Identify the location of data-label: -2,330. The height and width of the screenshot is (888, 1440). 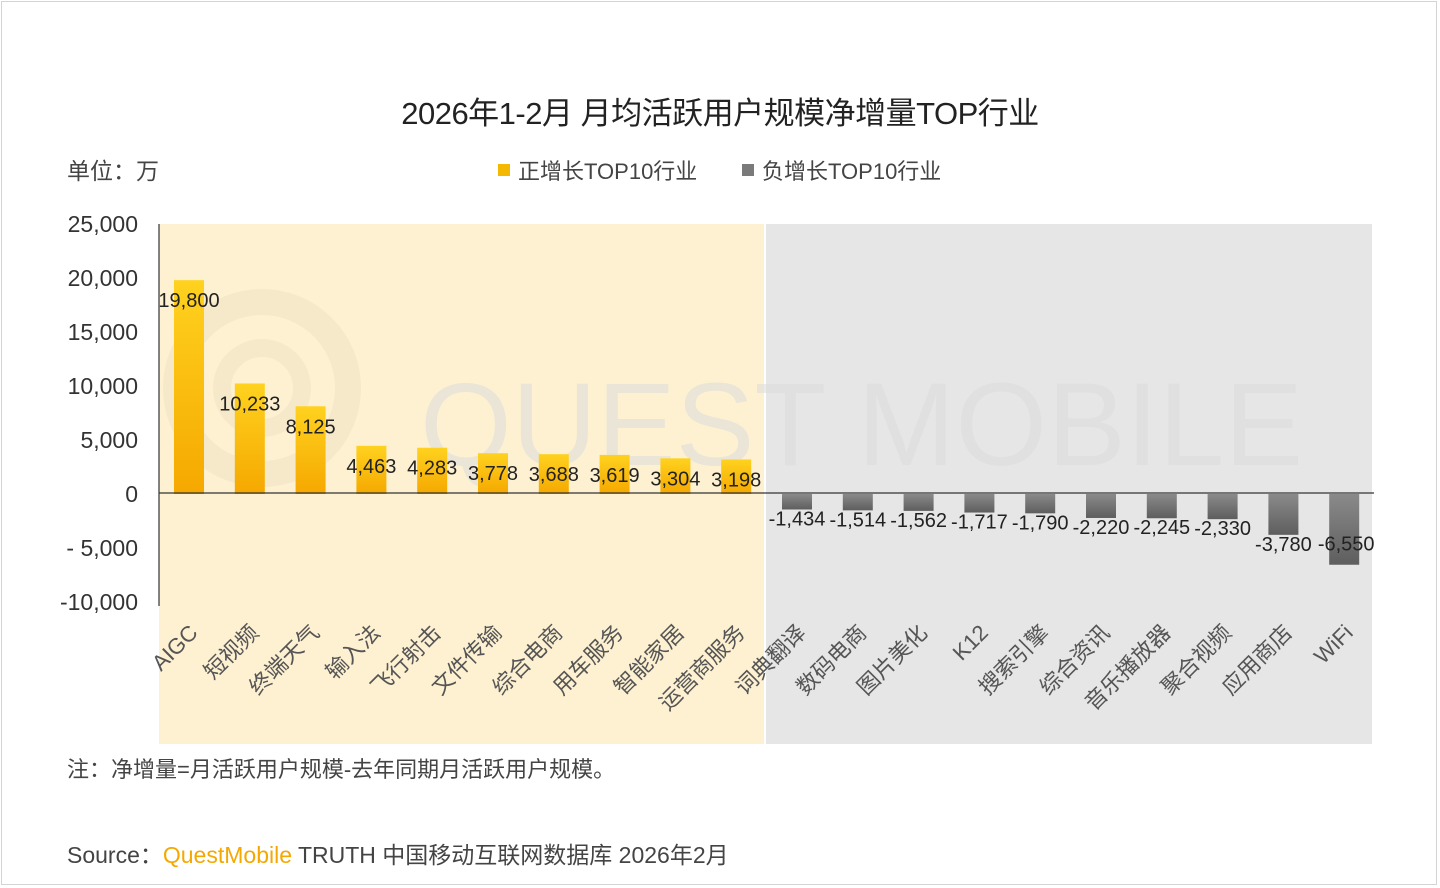
(1222, 529).